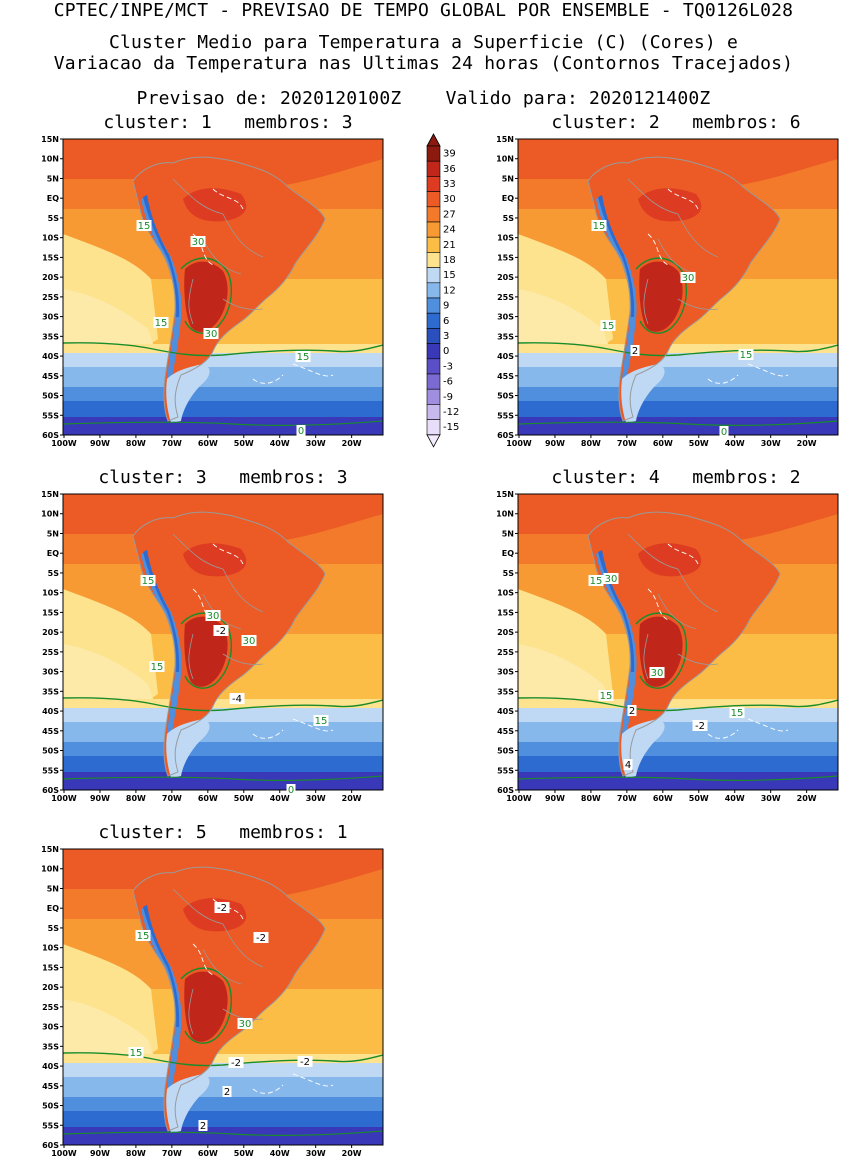  Describe the element at coordinates (505, 612) in the screenshot. I see `lat-tick-label: 15S` at that location.